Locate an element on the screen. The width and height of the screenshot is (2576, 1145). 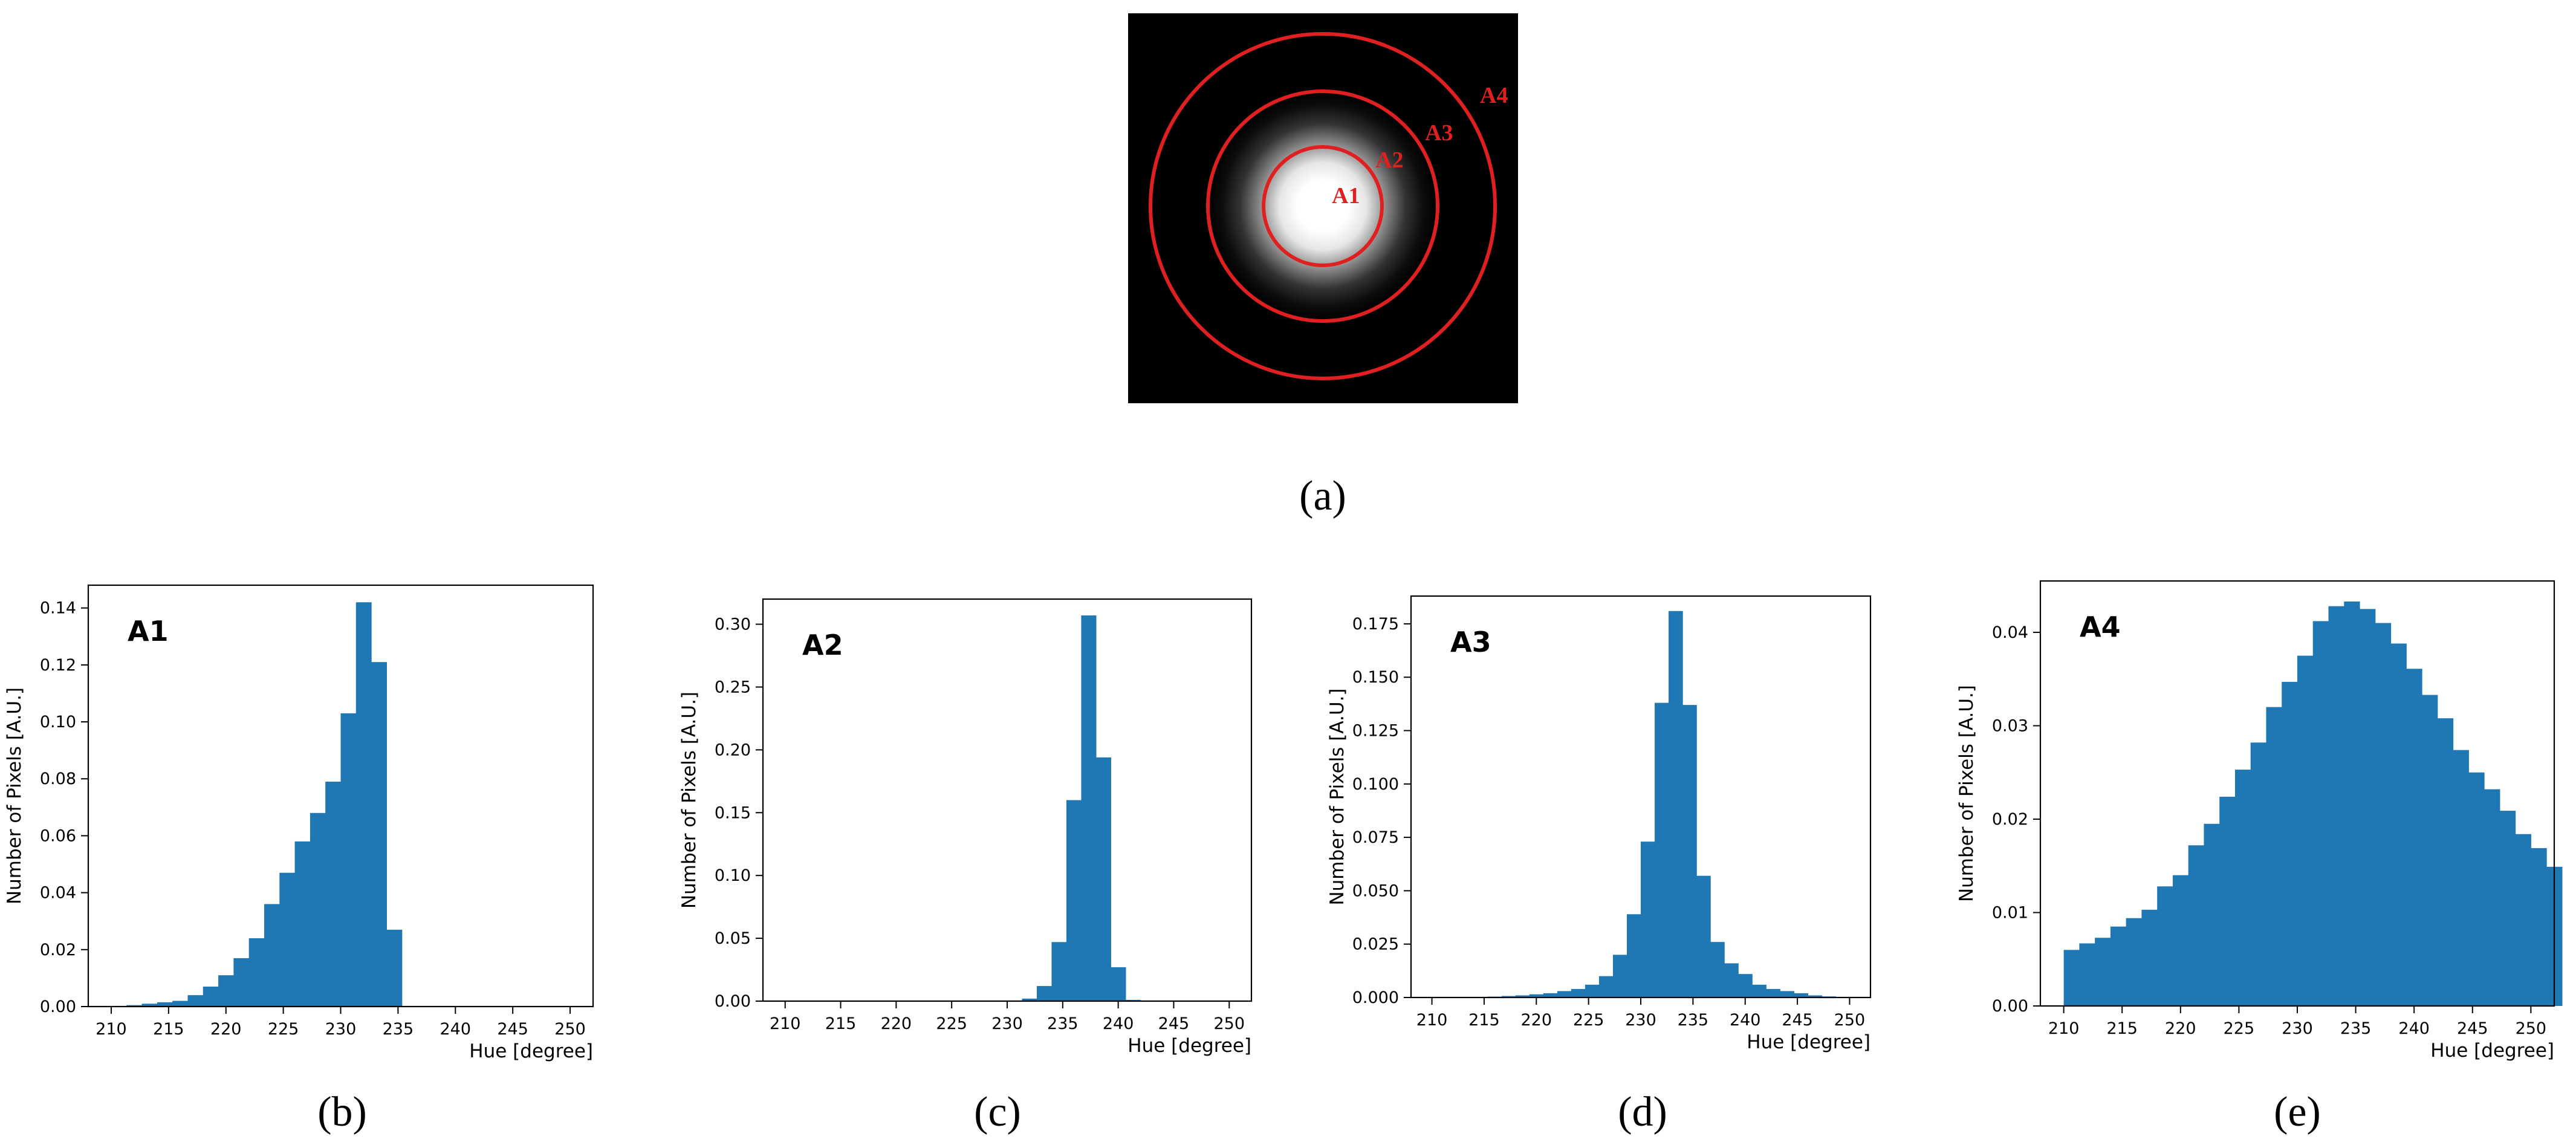
region-label: A3 is located at coordinates (1471, 642).